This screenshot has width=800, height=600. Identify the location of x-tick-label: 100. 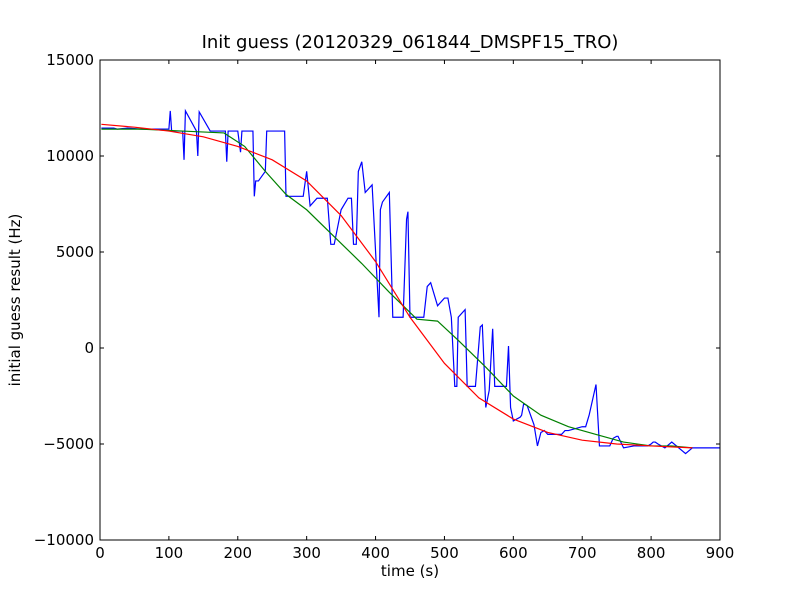
(169, 553).